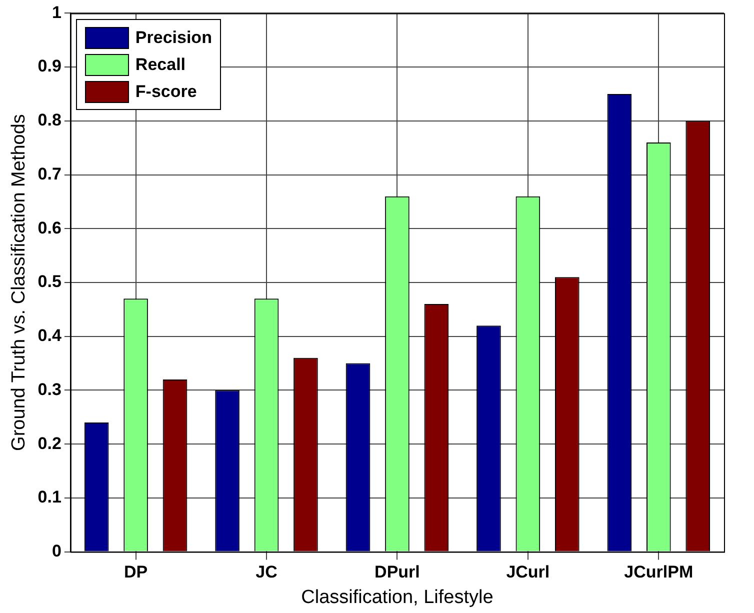 This screenshot has width=754, height=613. What do you see at coordinates (50, 443) in the screenshot?
I see `y-tick-label: 0.2` at bounding box center [50, 443].